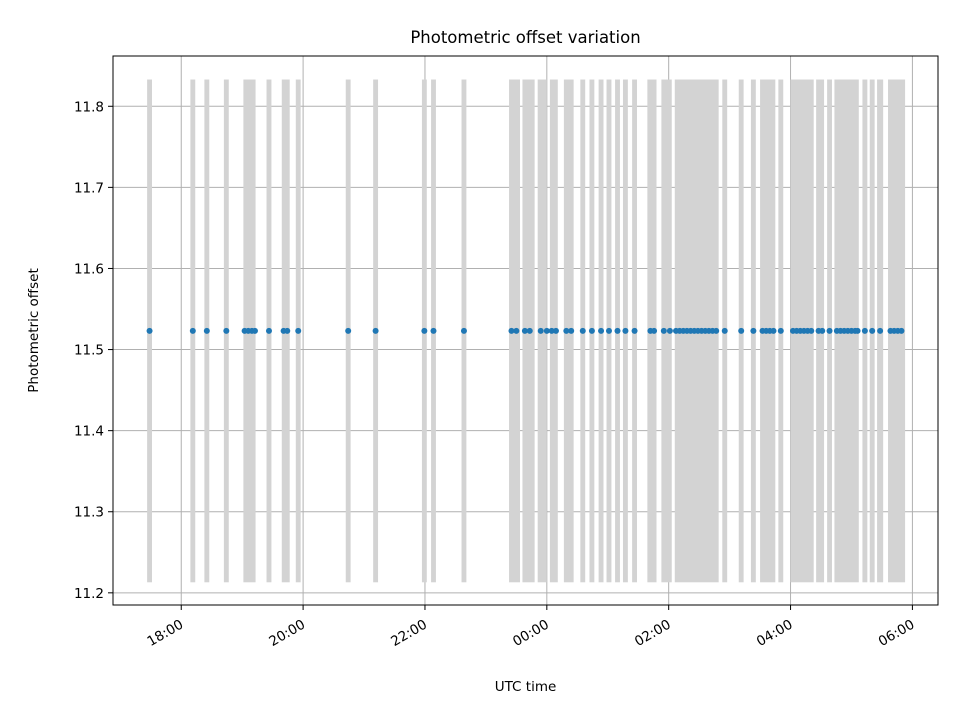 The width and height of the screenshot is (960, 720). I want to click on x-tick-label-0: 18:00, so click(166, 633).